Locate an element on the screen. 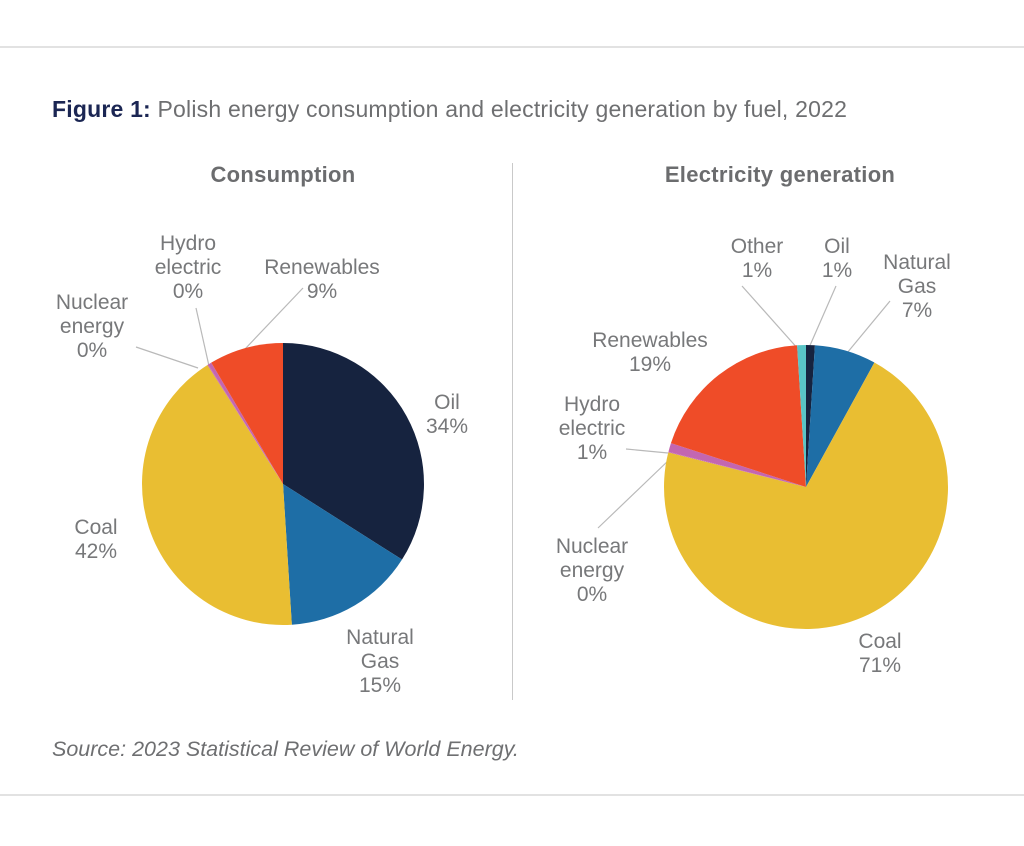  callout-oil-right: Oil 1% is located at coordinates (837, 259).